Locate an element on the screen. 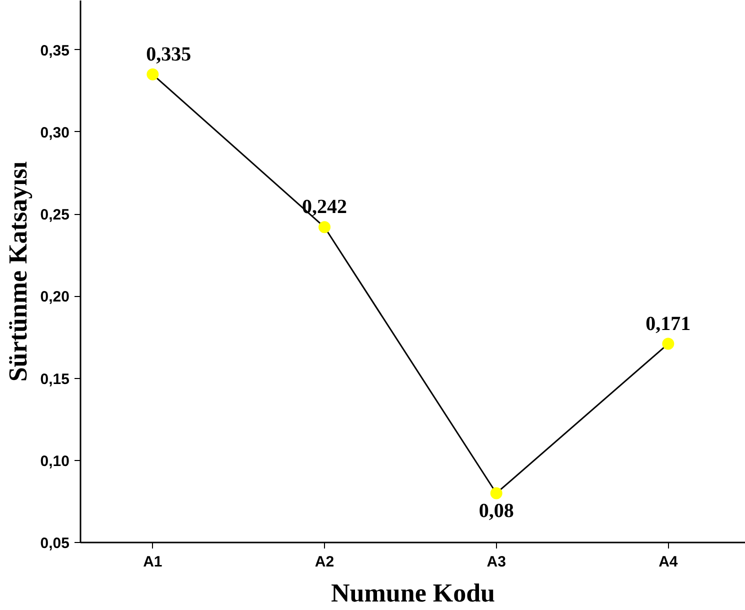  x-tick-label: A4 is located at coordinates (668, 562).